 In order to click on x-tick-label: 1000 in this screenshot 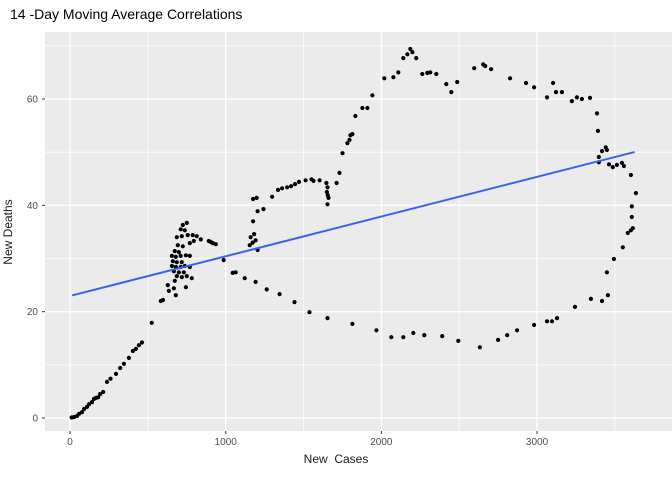, I will do `click(226, 442)`.